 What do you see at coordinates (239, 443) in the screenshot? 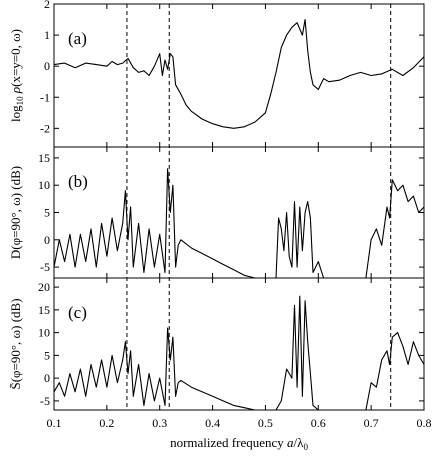
I see `x-axis-label: normalized frequency a/λ0` at bounding box center [239, 443].